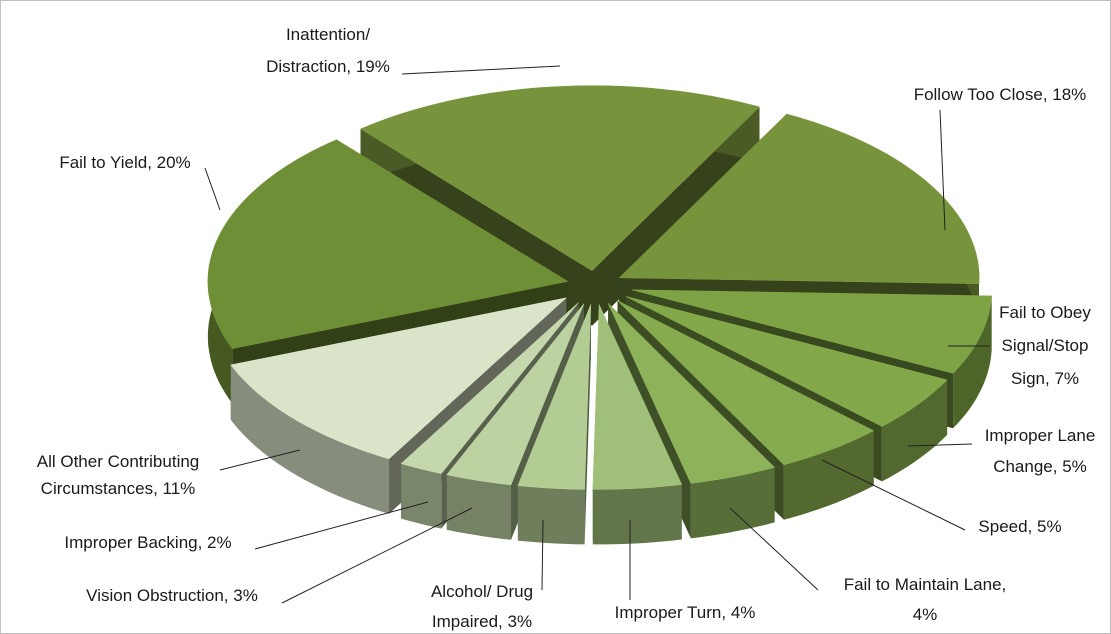  I want to click on data-label: Distraction, 19%, so click(328, 66).